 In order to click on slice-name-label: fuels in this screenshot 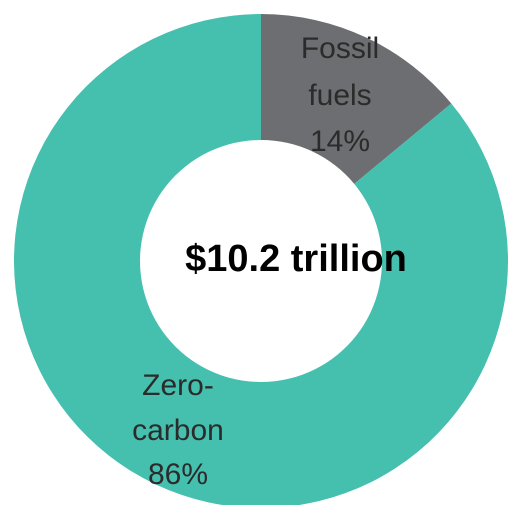, I will do `click(339, 95)`.